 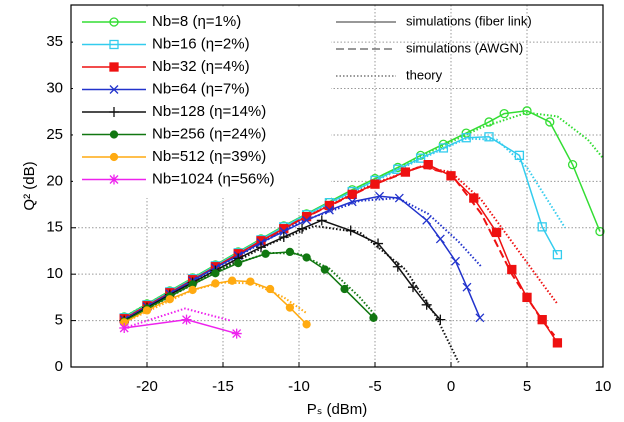 What do you see at coordinates (201, 88) in the screenshot?
I see `legend-label: Nb=64 (η=7%)` at bounding box center [201, 88].